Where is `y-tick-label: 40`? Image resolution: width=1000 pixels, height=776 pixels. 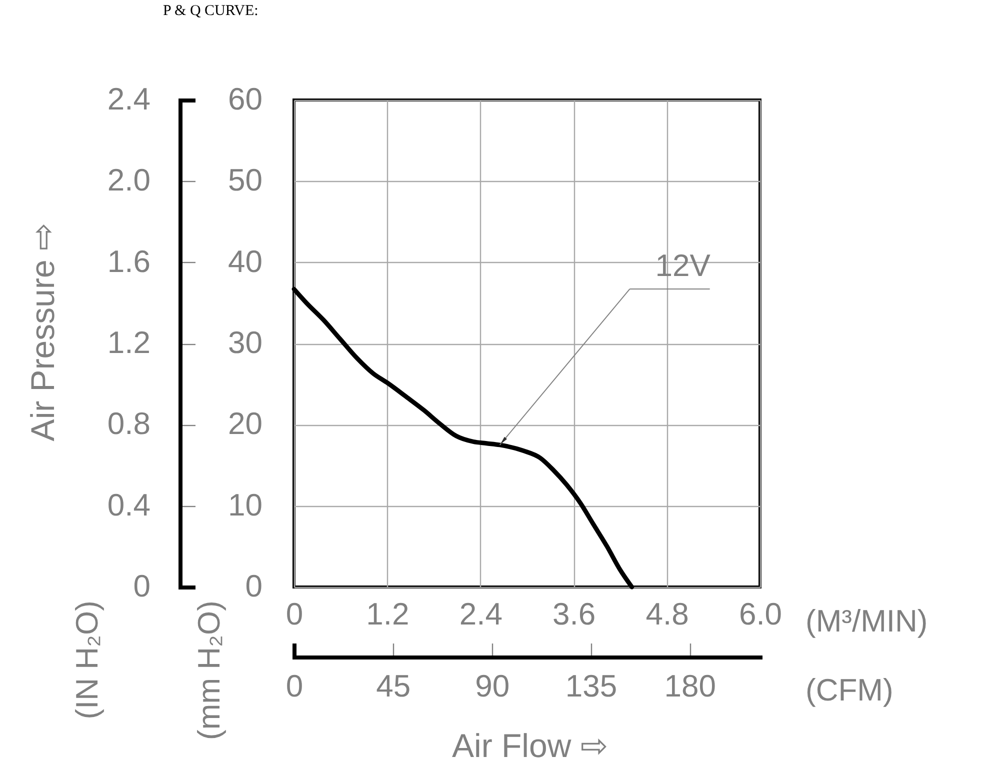 y-tick-label: 40 is located at coordinates (245, 261).